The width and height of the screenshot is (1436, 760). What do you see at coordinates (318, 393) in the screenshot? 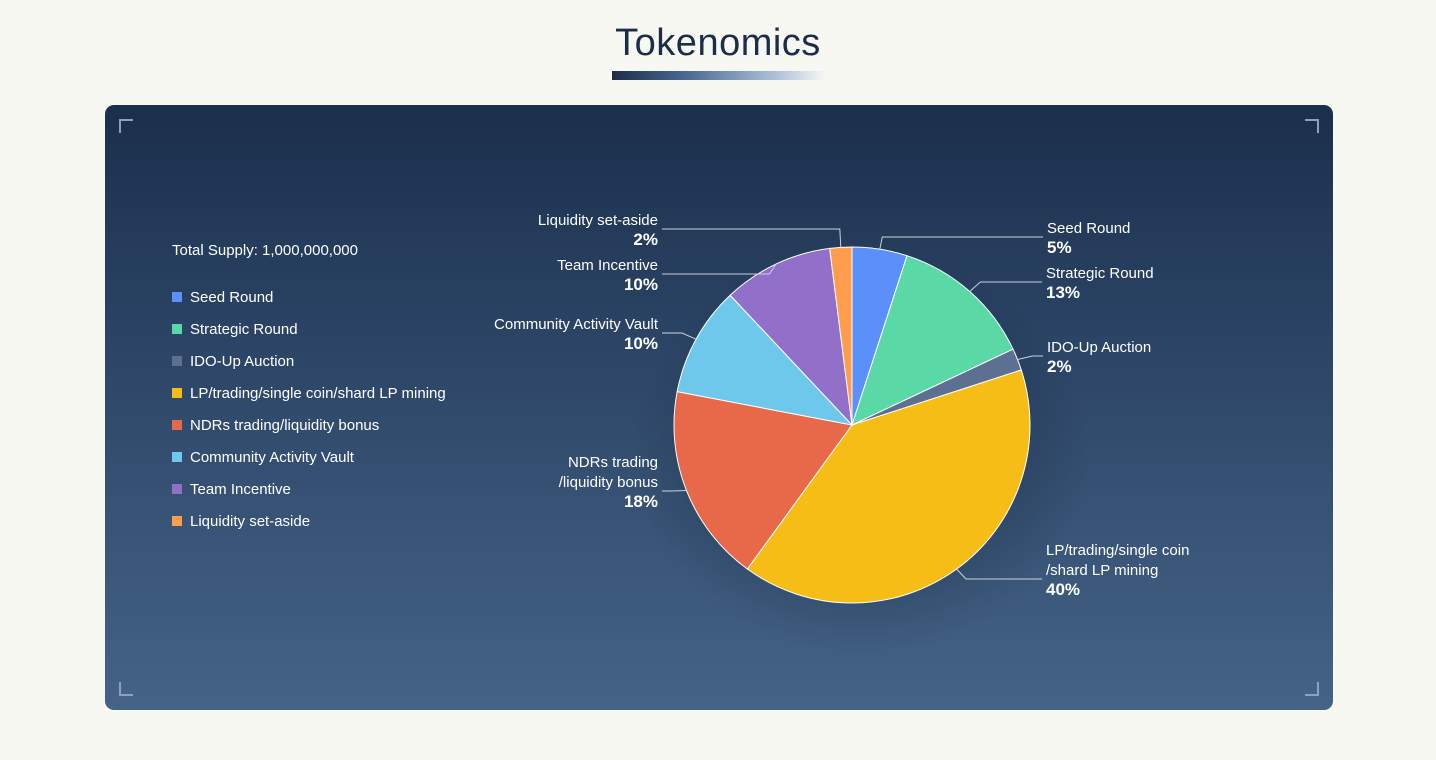
I see `legend-label: LP/trading/single coin/shard LP mining` at bounding box center [318, 393].